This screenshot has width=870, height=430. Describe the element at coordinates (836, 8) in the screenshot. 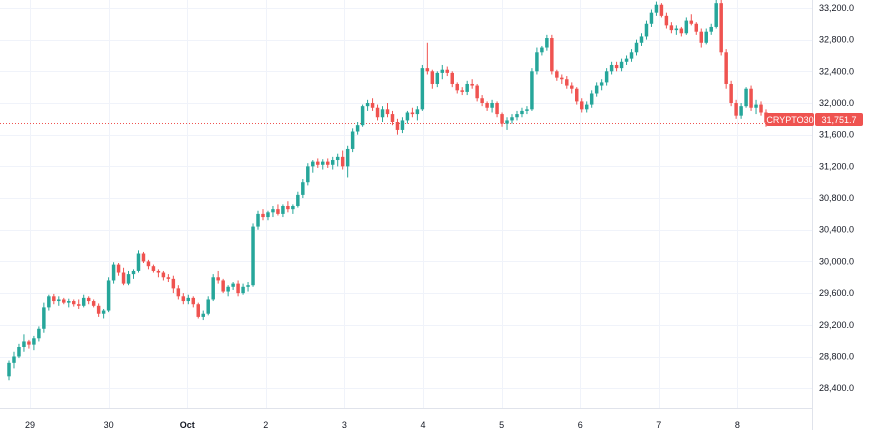

I see `y-tick-label: 33,200.0` at that location.